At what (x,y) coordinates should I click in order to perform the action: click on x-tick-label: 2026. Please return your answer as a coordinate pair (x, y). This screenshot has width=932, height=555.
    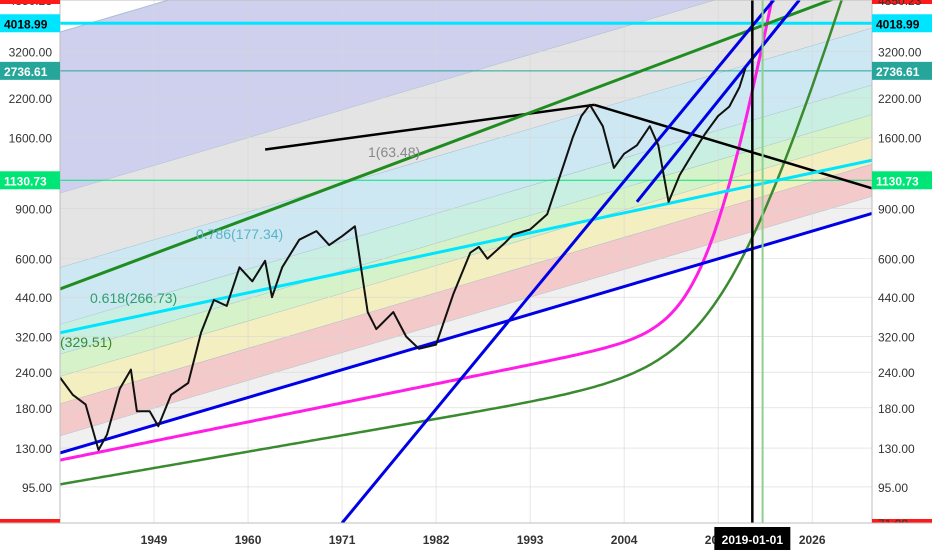
    Looking at the image, I should click on (812, 540).